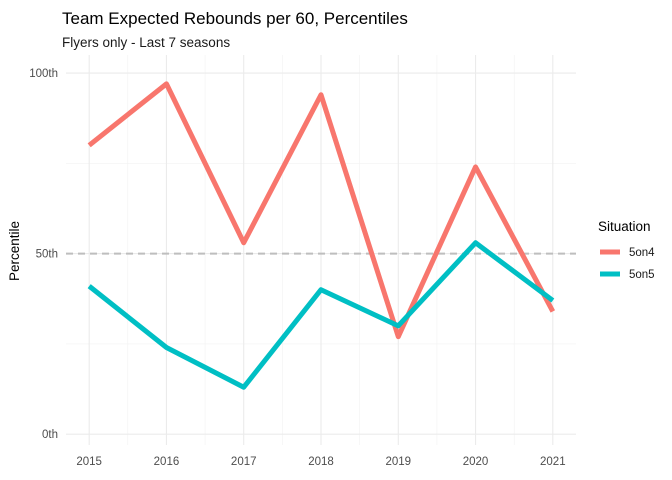 This screenshot has width=672, height=480. What do you see at coordinates (89, 462) in the screenshot?
I see `x-tick-label: 2015` at bounding box center [89, 462].